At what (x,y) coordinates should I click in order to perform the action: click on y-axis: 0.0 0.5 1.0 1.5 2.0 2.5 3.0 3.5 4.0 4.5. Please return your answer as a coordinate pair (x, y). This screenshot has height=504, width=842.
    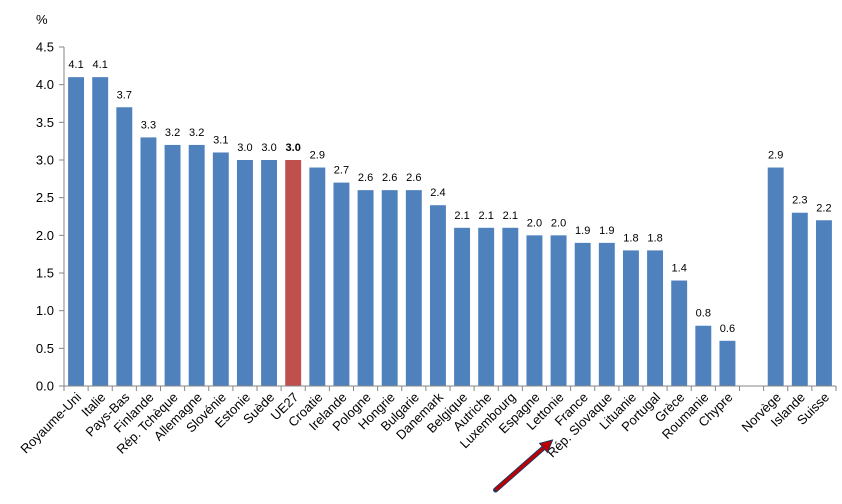
    Looking at the image, I should click on (50, 217).